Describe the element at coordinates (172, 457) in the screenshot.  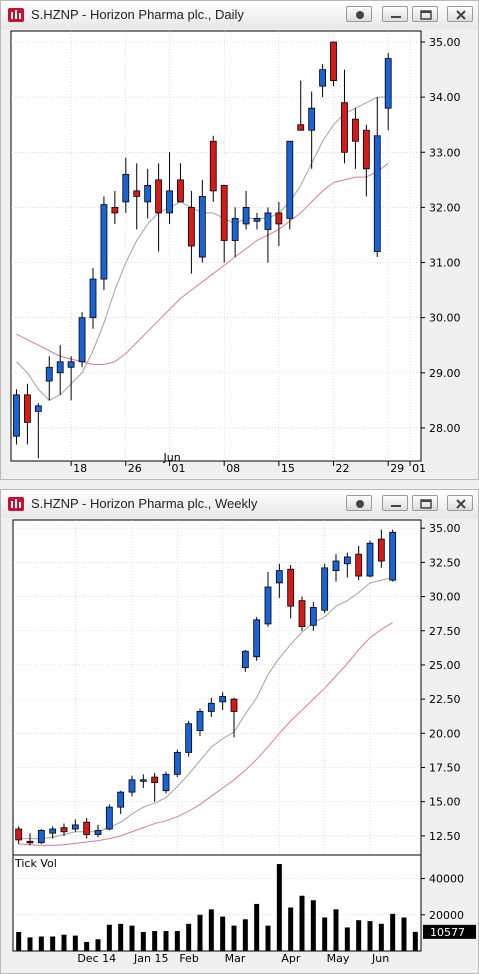
I see `x-month-label: Jun` at that location.